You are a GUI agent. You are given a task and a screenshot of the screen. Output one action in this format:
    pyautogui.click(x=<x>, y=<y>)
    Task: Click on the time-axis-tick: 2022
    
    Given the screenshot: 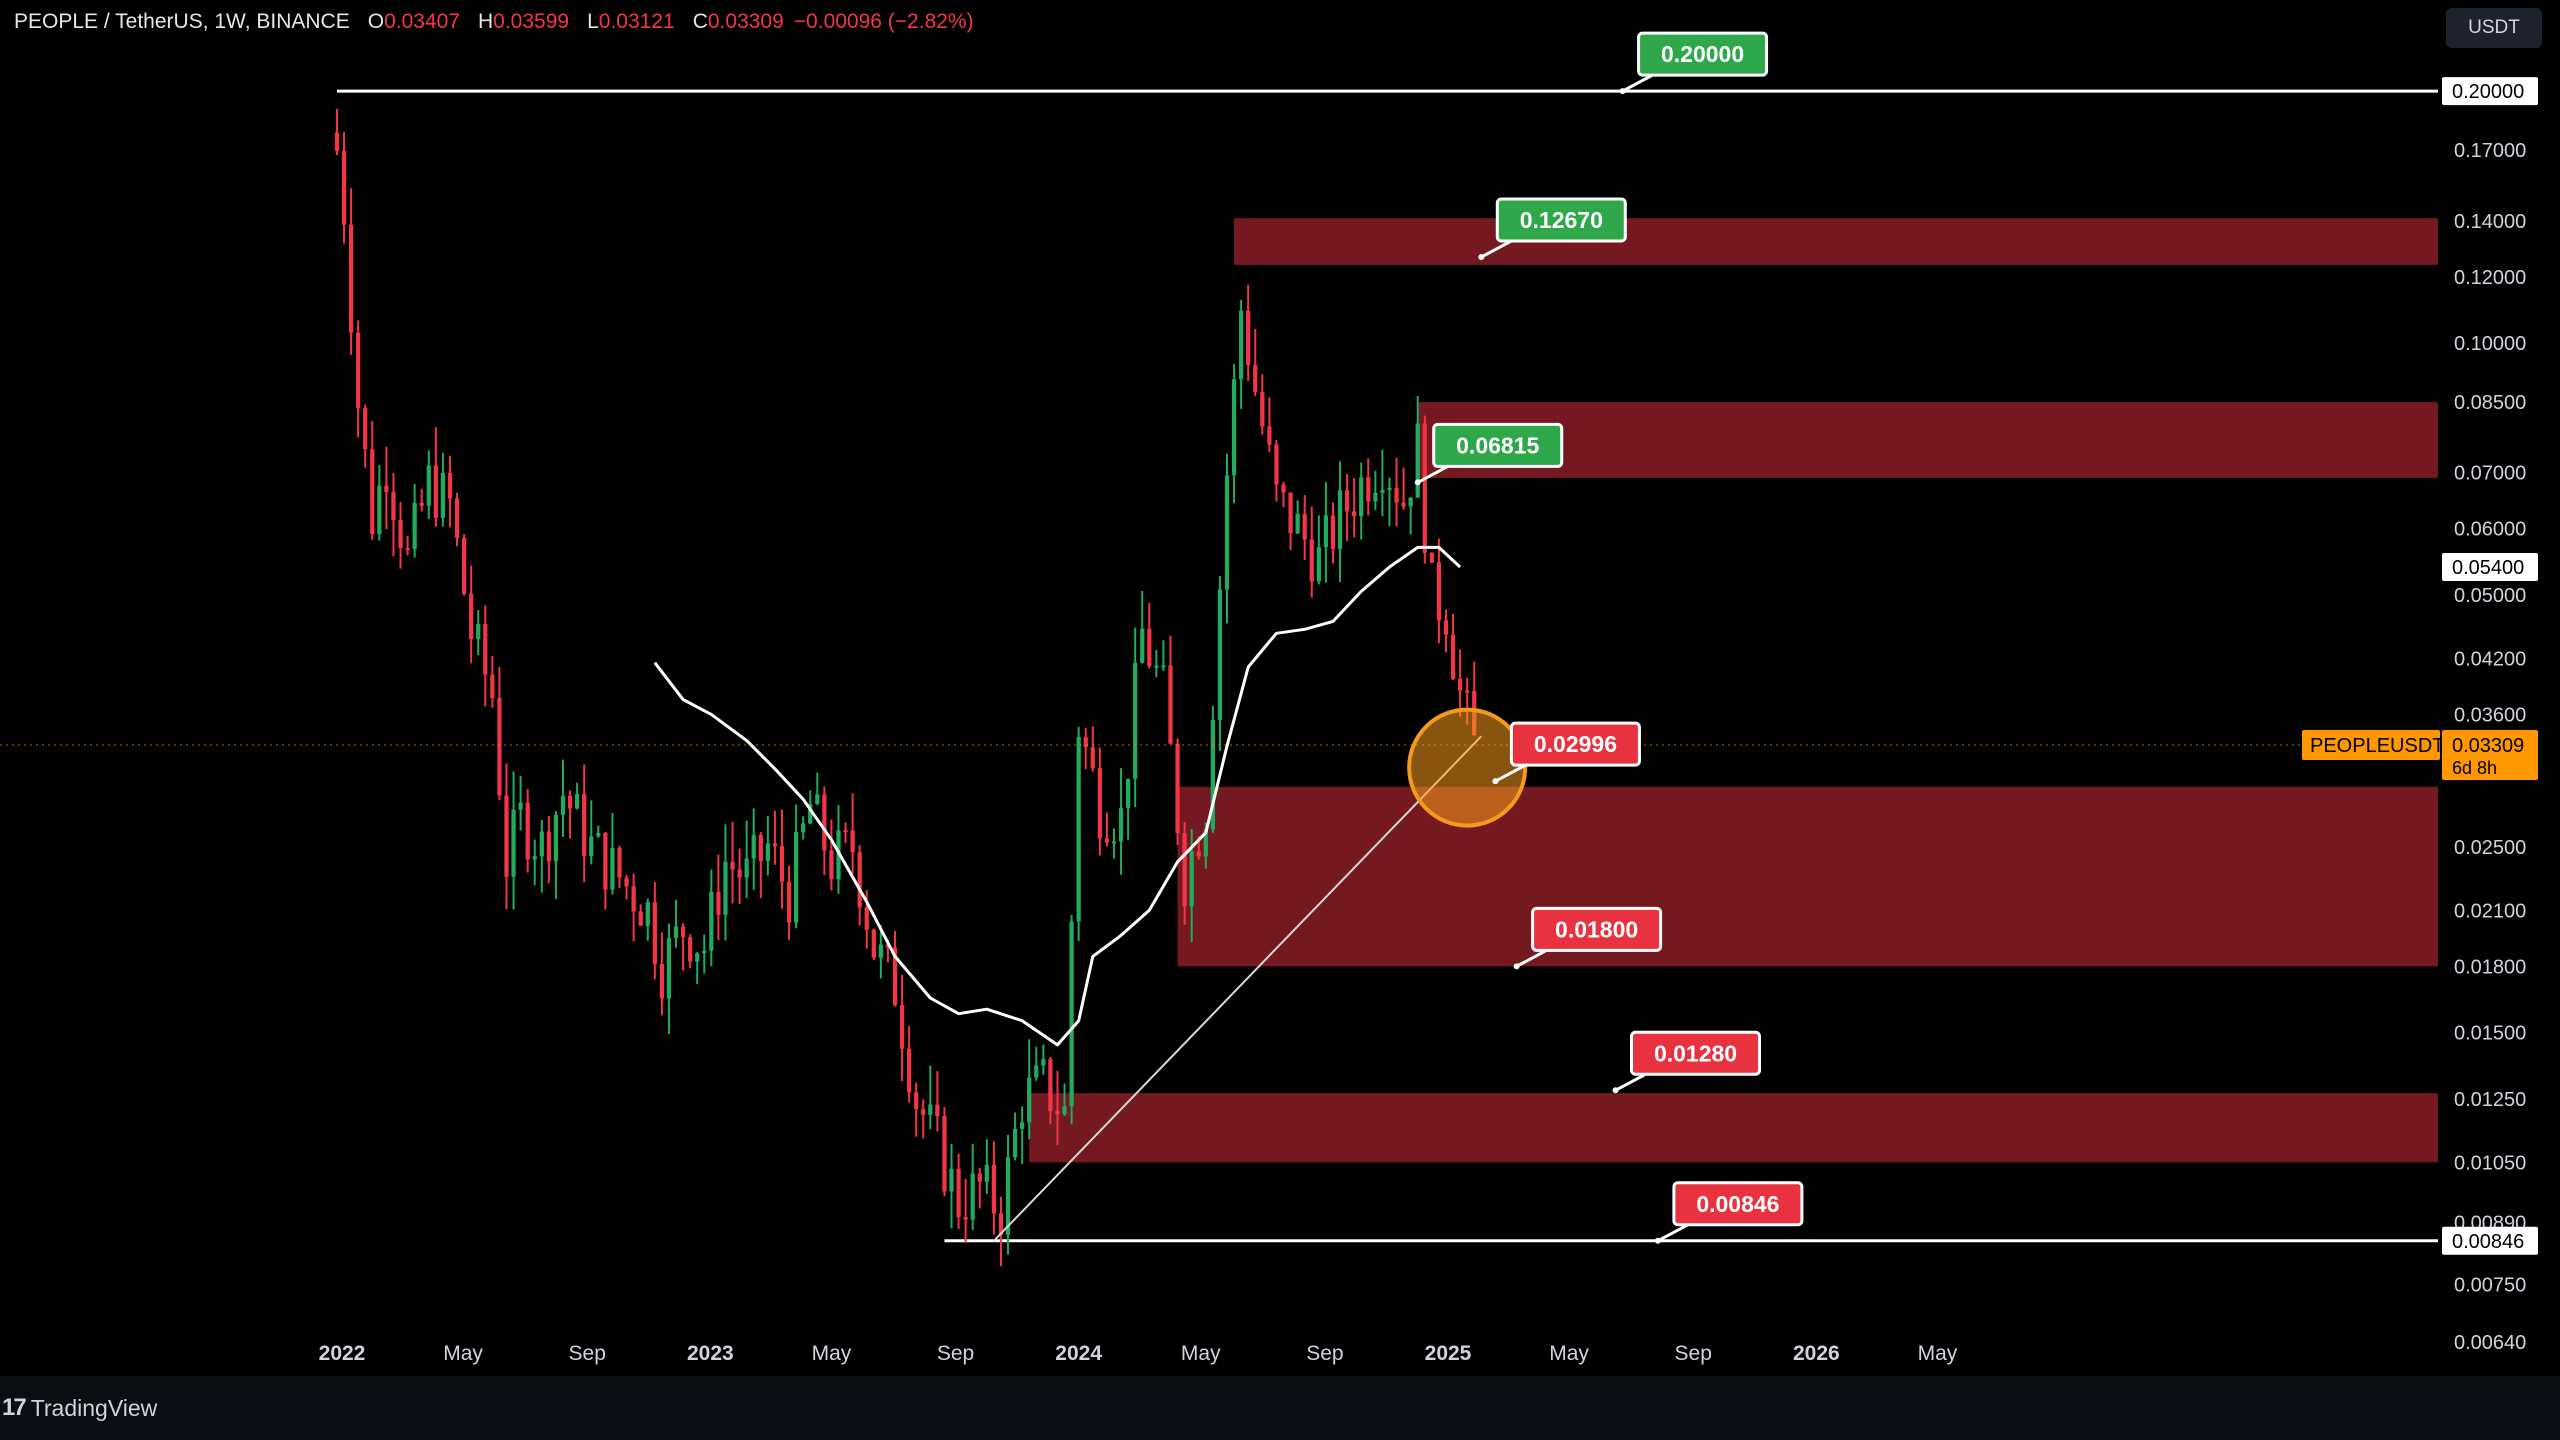 What is the action you would take?
    pyautogui.click(x=342, y=1353)
    